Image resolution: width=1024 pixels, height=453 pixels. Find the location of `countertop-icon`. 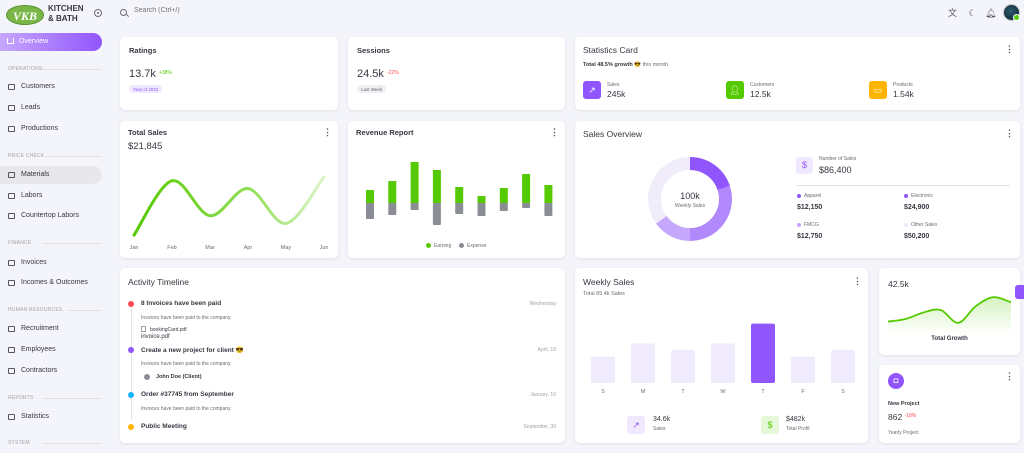

countertop-icon is located at coordinates (11, 216).